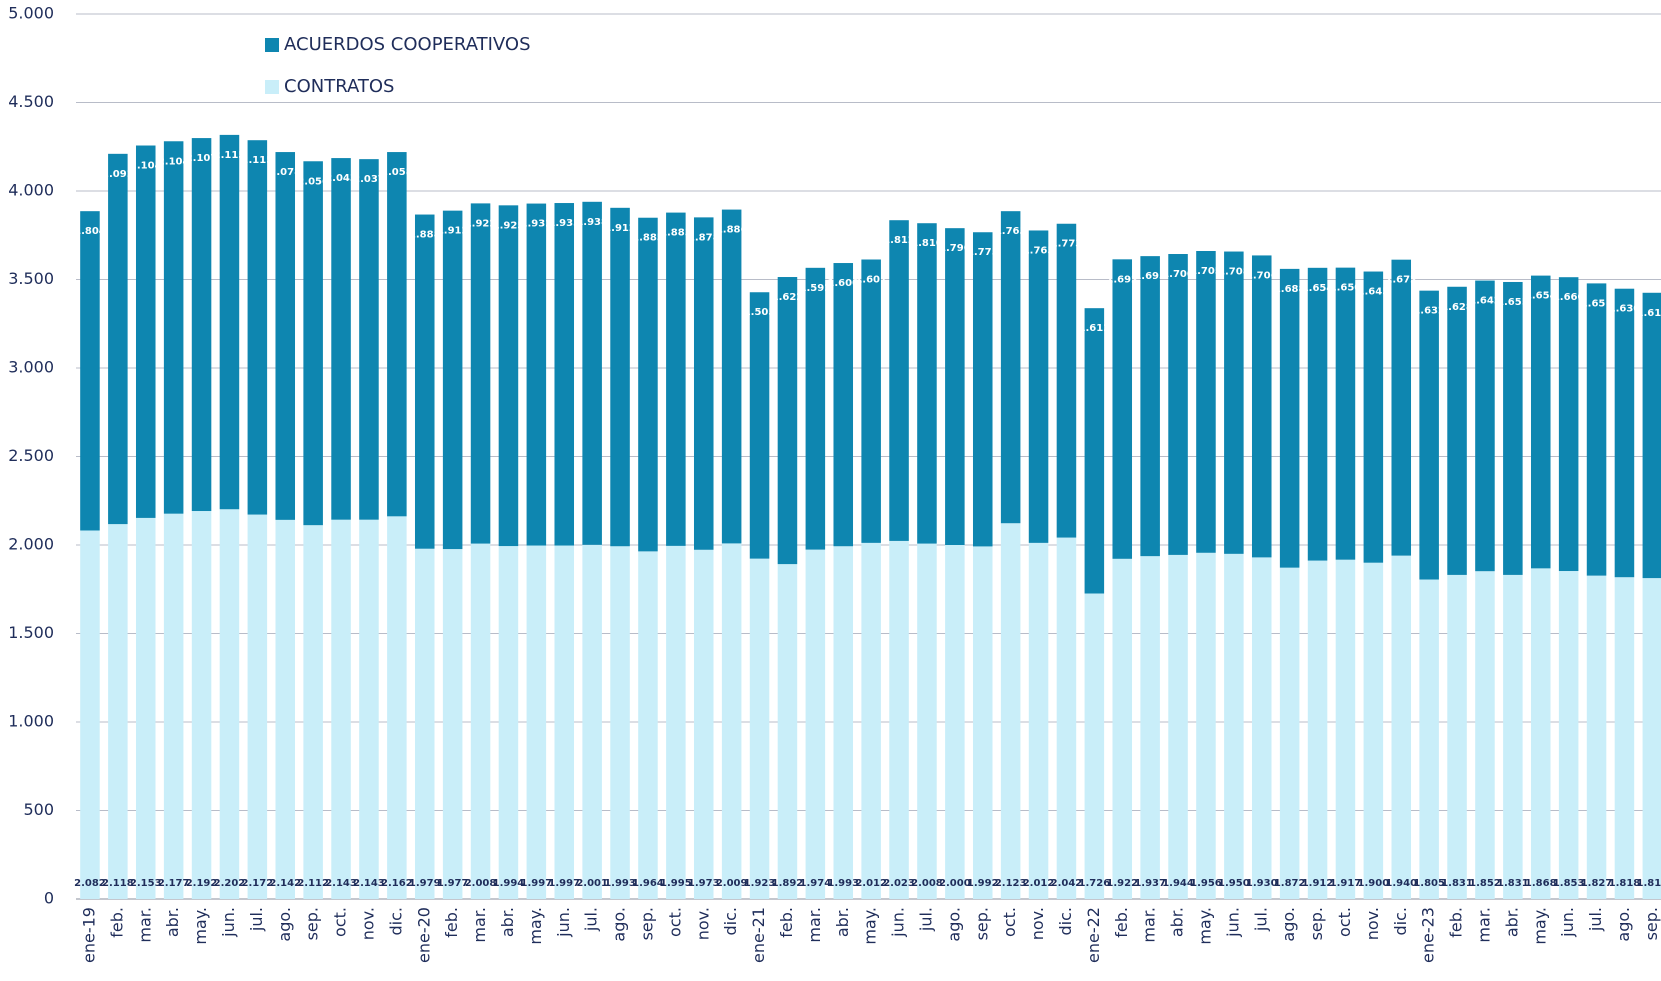  Describe the element at coordinates (648, 238) in the screenshot. I see `data-label: 1.885` at that location.